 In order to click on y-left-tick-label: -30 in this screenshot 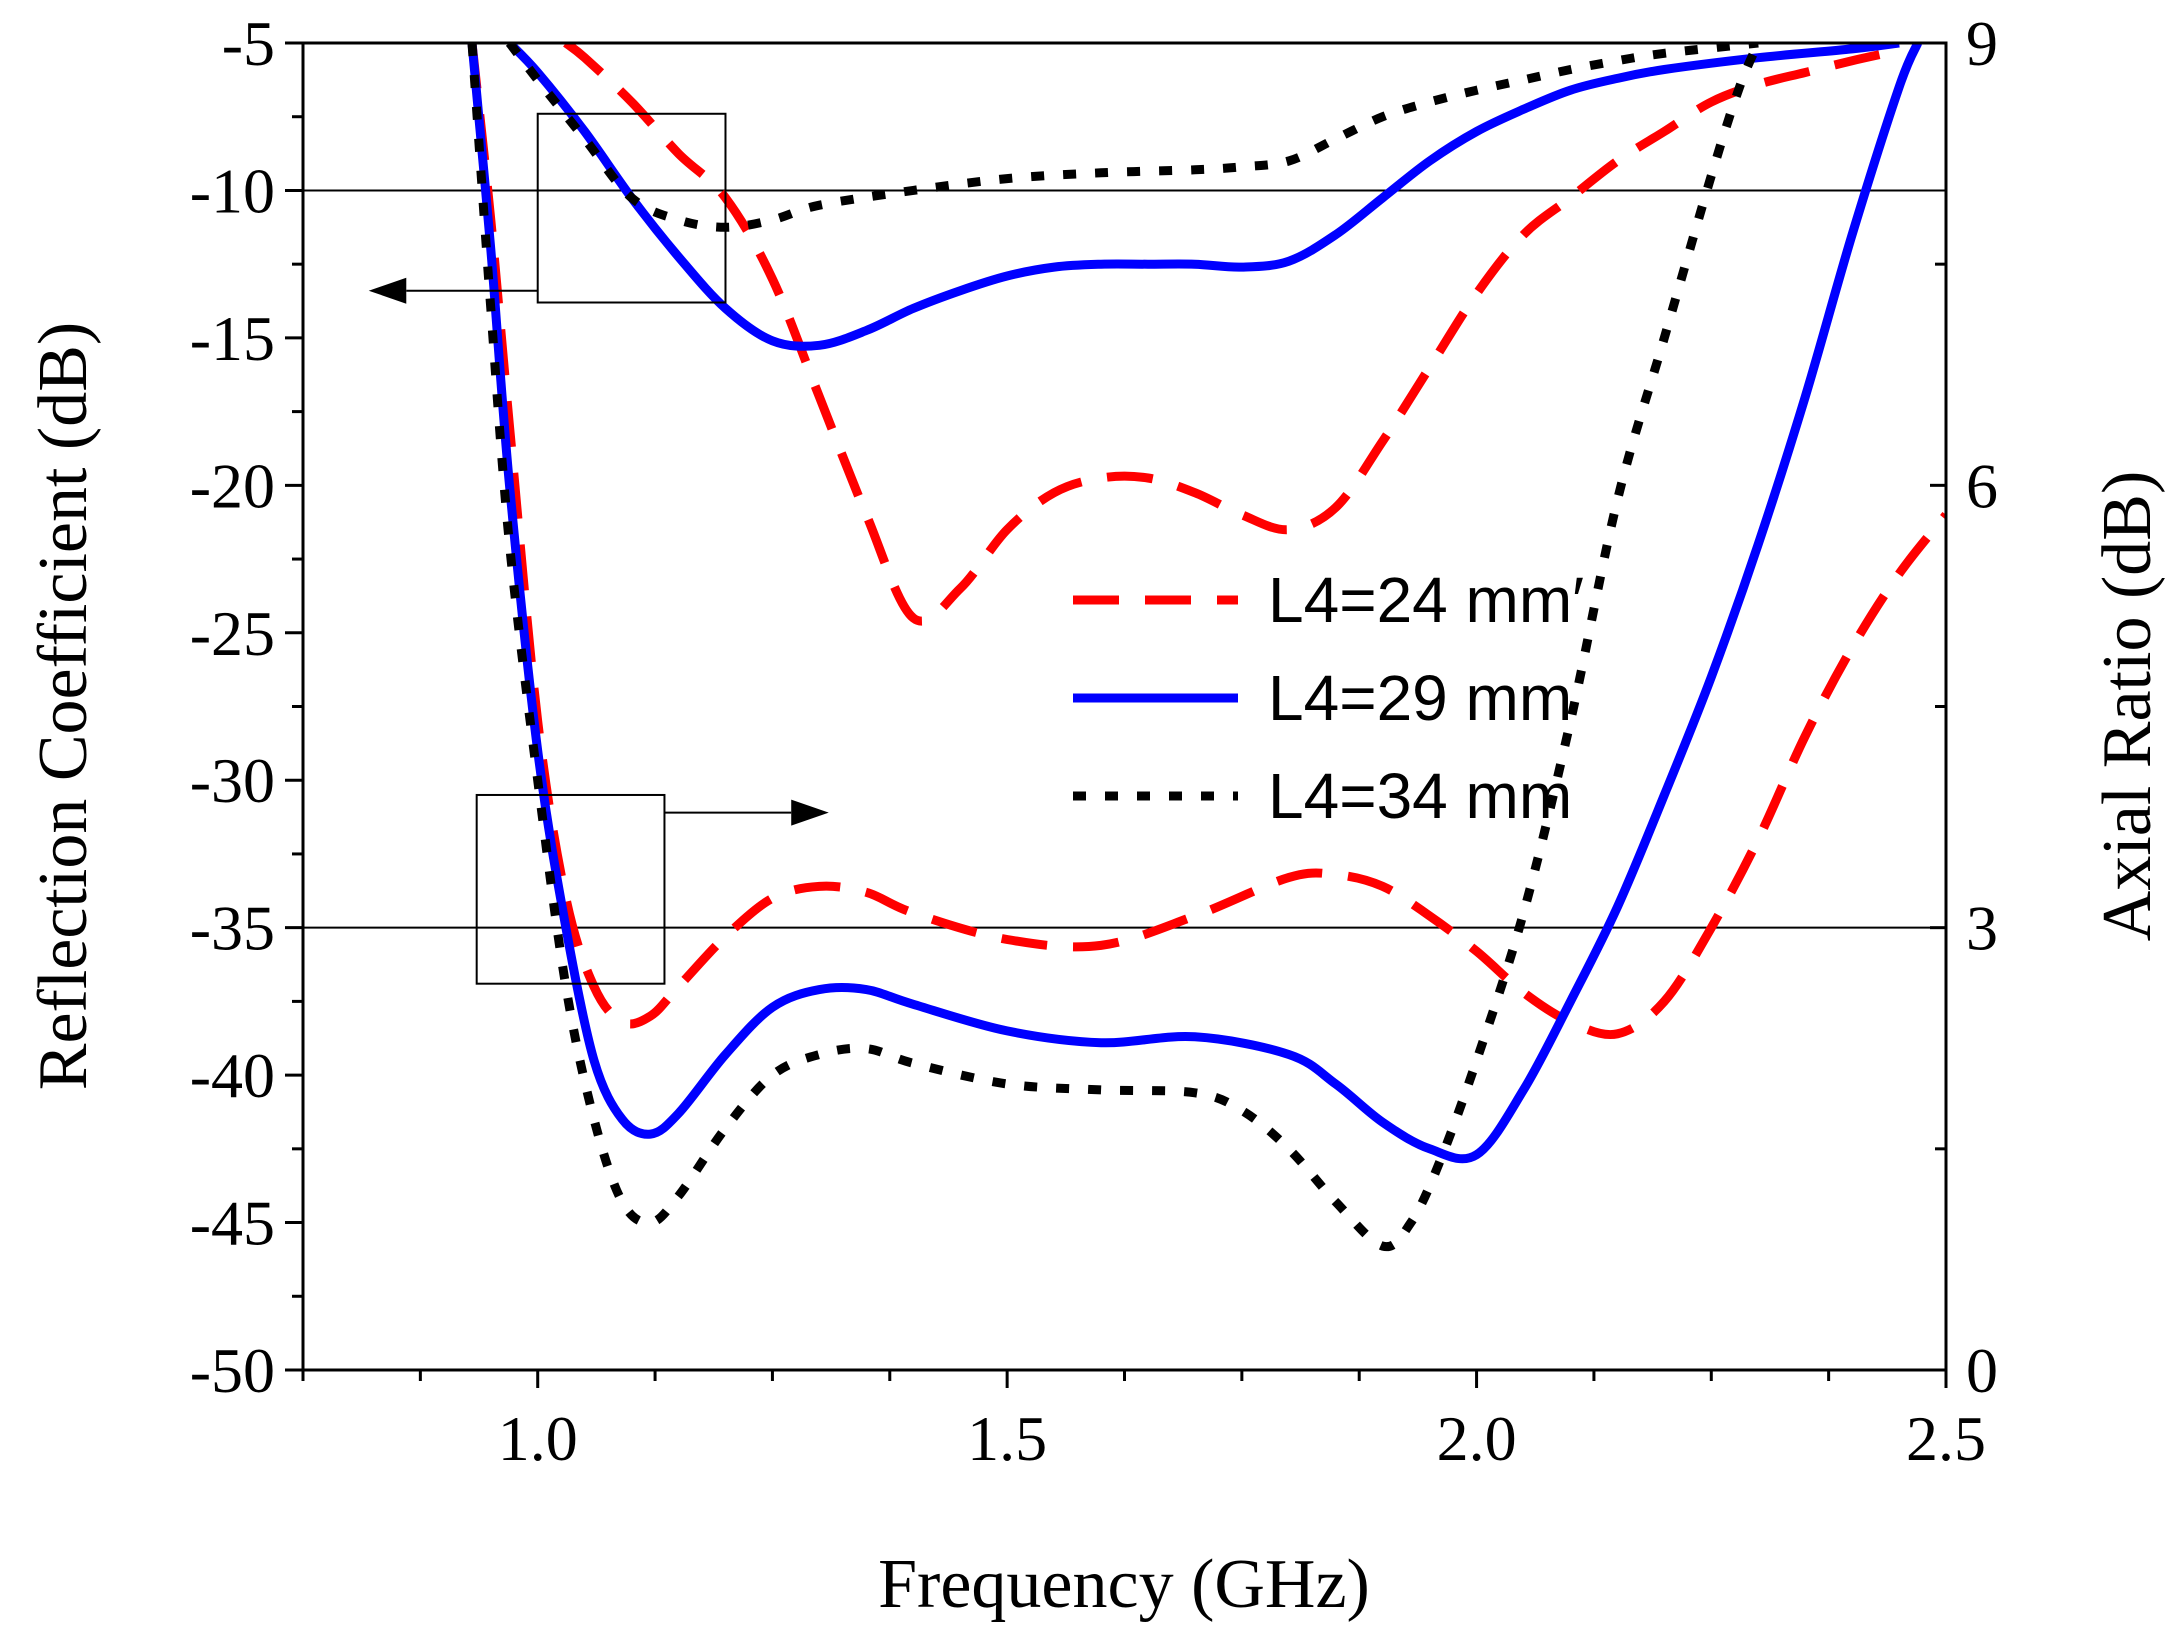, I will do `click(232, 780)`.